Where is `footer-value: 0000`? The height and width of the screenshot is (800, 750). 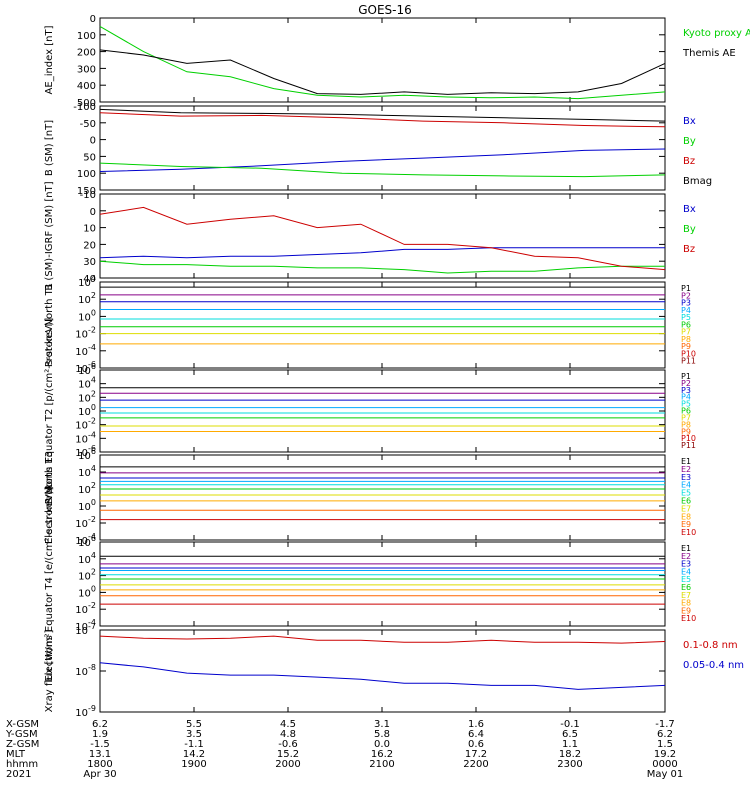 footer-value: 0000 is located at coordinates (664, 764).